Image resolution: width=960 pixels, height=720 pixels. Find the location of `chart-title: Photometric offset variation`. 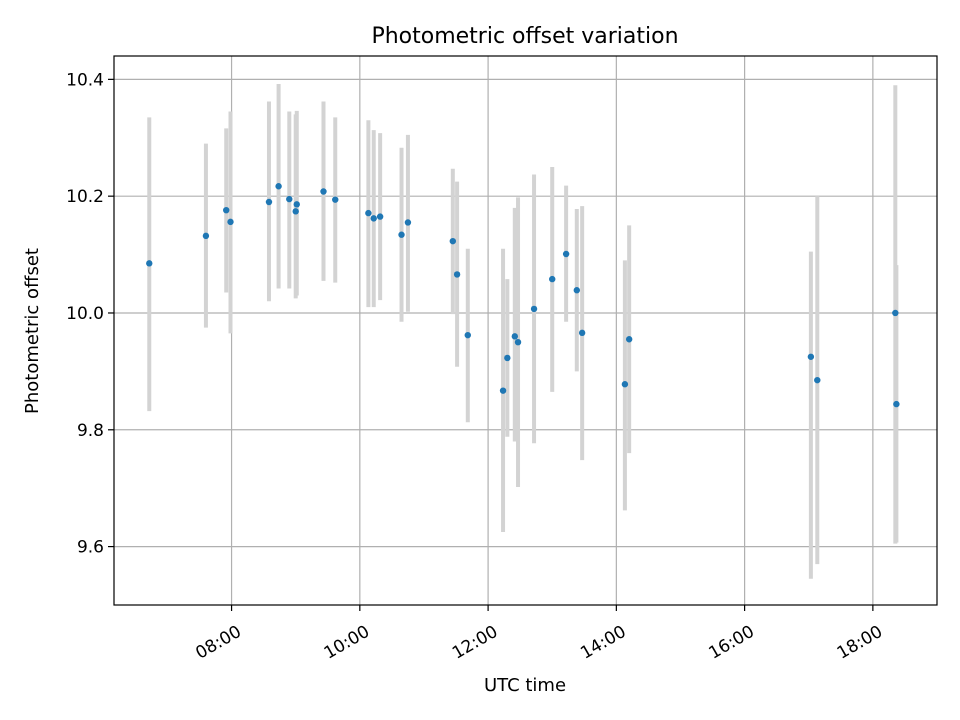

chart-title: Photometric offset variation is located at coordinates (524, 36).